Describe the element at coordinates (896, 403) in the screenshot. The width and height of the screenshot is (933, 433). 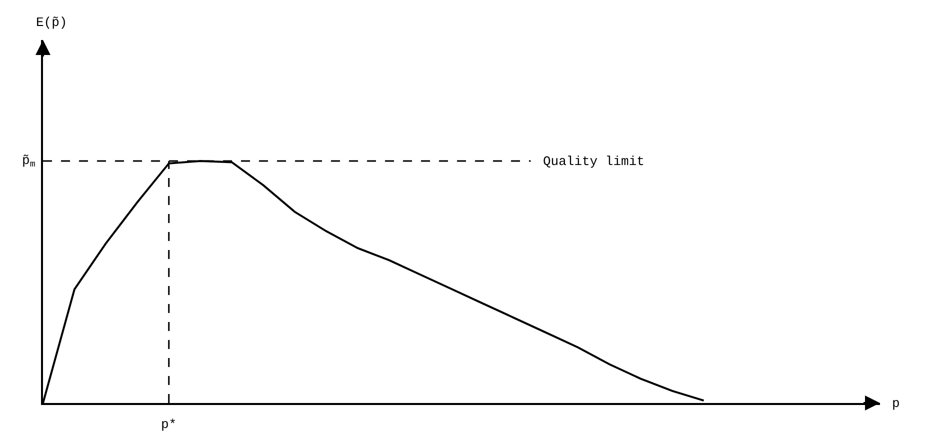
I see `text: p` at that location.